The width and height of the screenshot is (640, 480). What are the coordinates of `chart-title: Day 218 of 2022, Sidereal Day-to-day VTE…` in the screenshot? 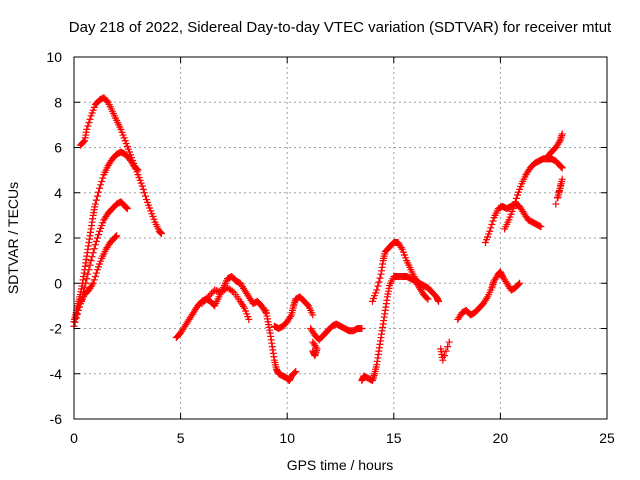 It's located at (340, 27).